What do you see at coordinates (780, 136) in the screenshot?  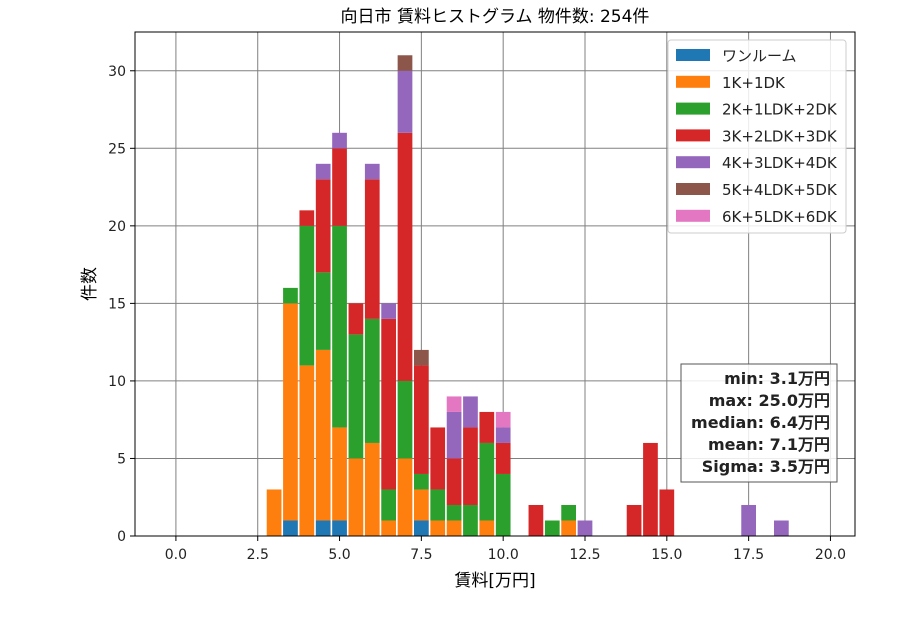 I see `legend-label: 3K+2LDK+3DK` at bounding box center [780, 136].